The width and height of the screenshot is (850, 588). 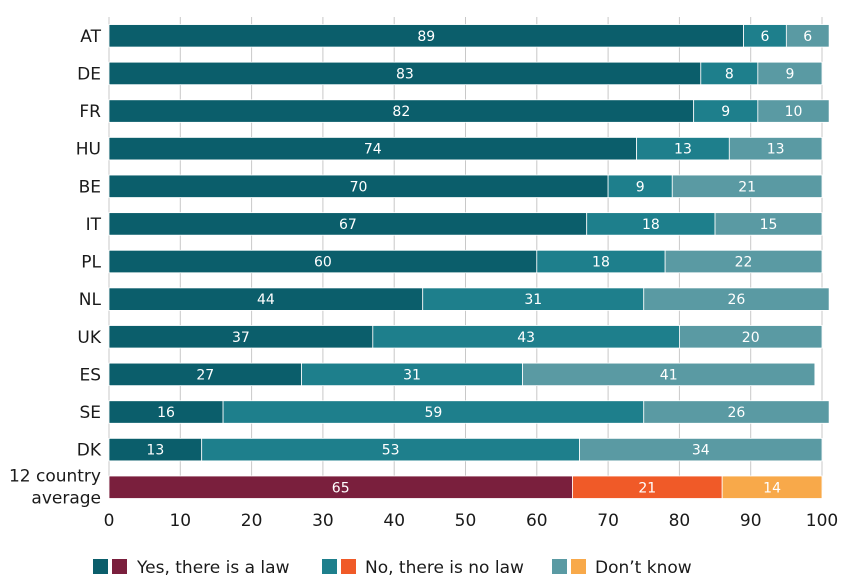 I want to click on x-tick-label: 0, so click(x=109, y=521).